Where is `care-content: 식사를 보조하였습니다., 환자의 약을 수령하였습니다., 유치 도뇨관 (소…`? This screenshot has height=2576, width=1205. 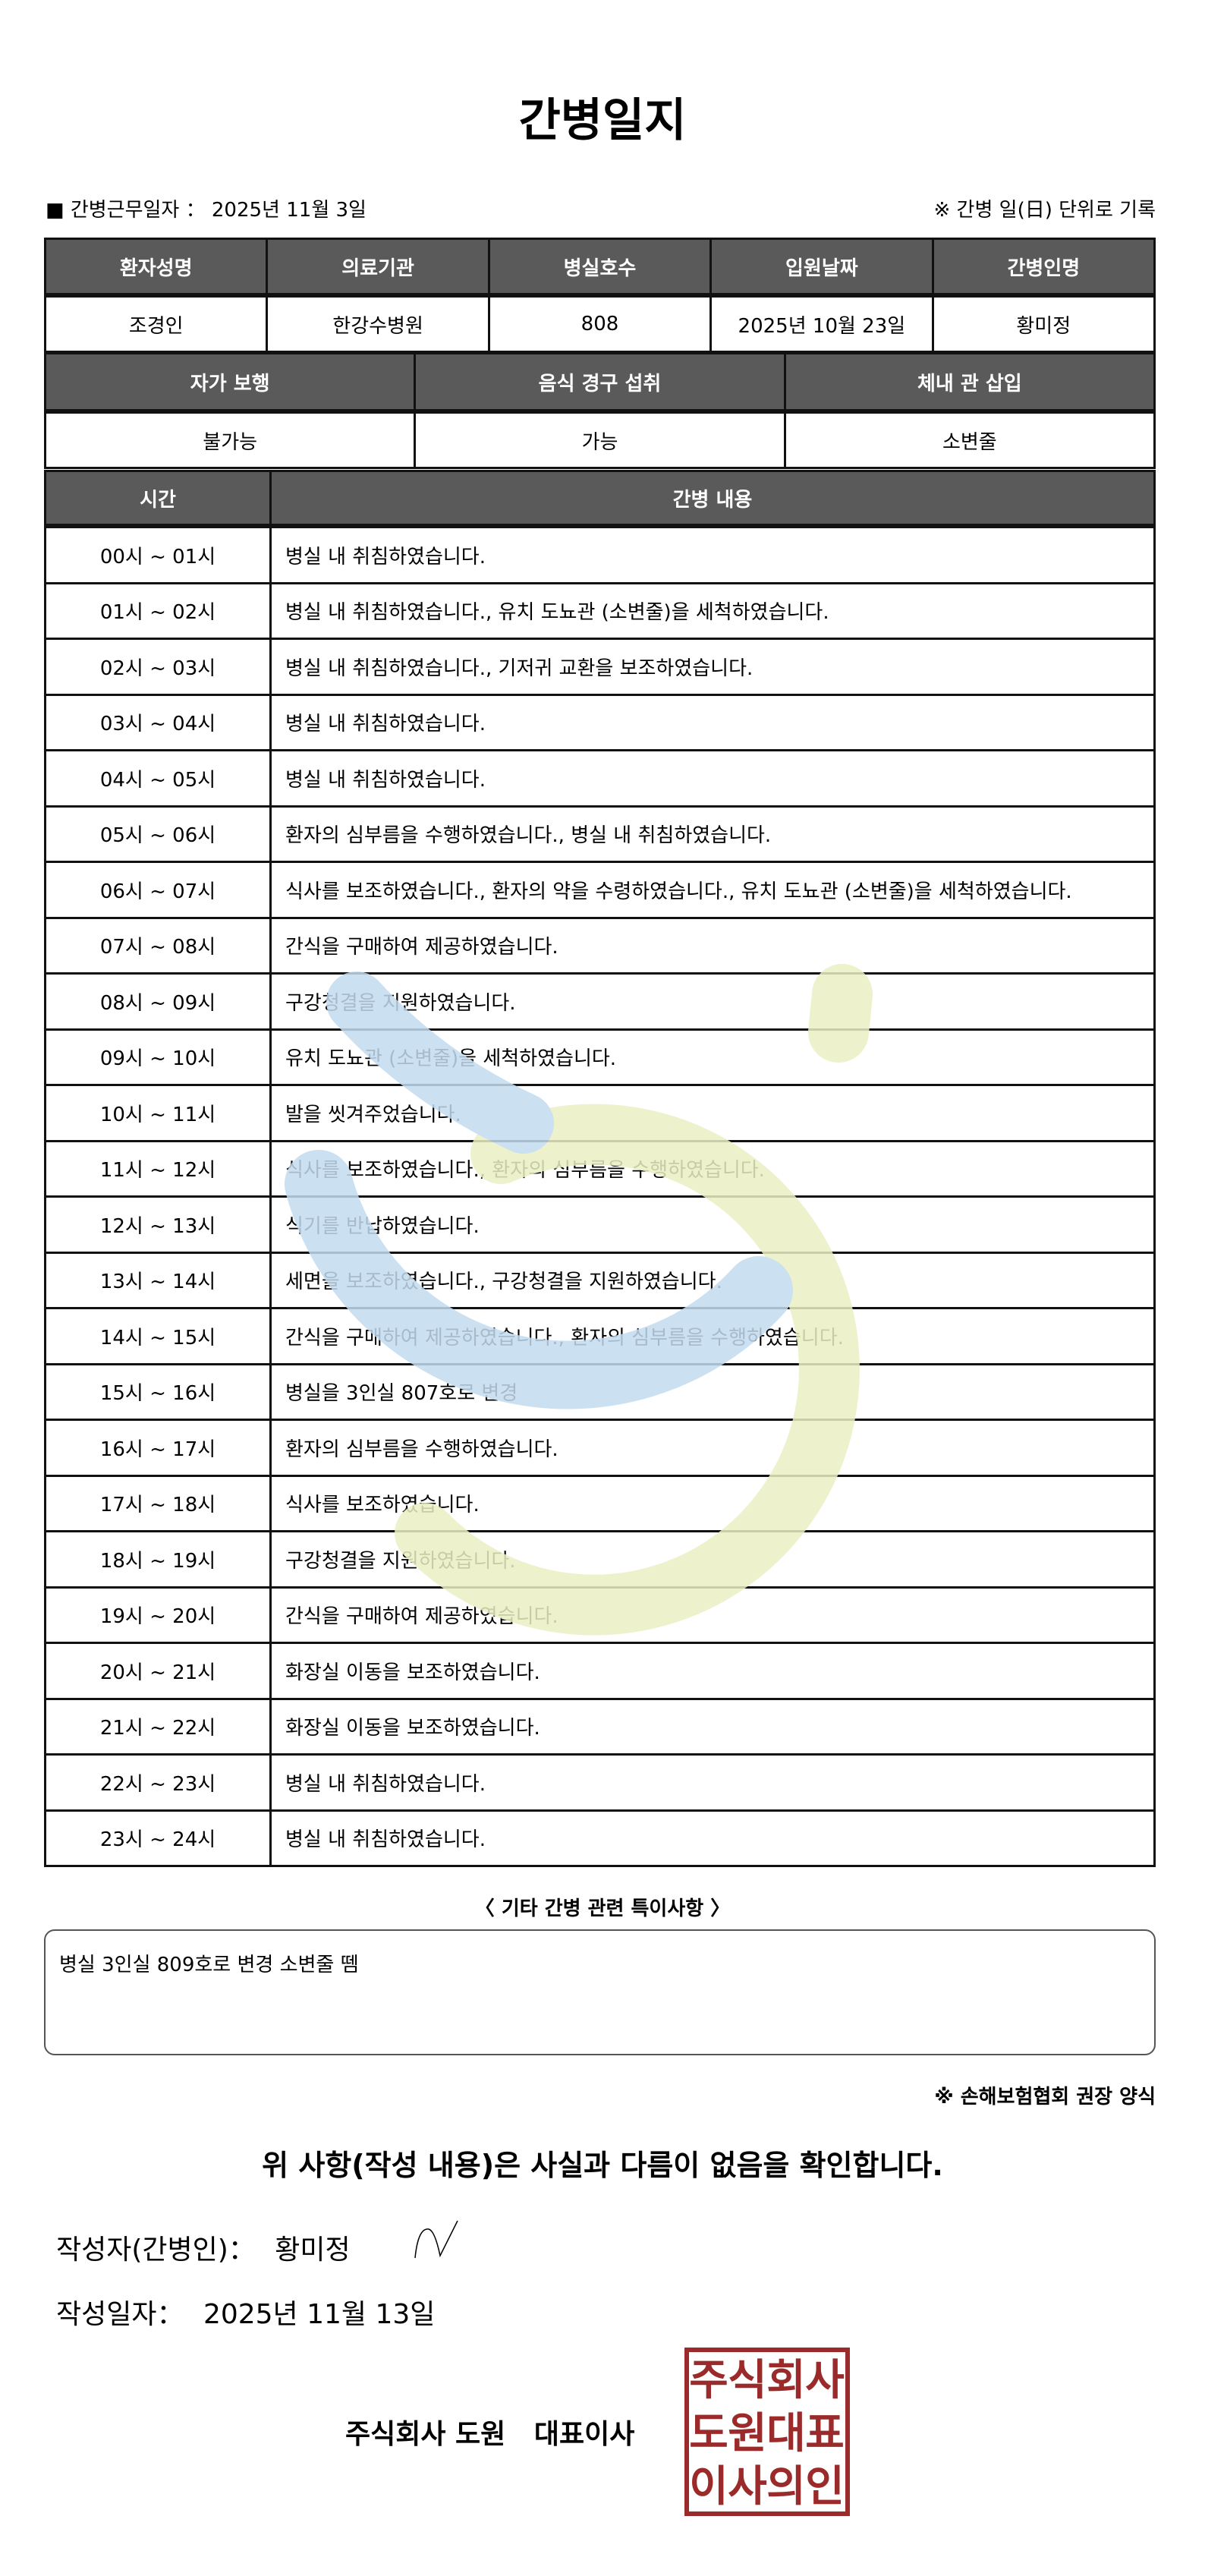 care-content: 식사를 보조하였습니다., 환자의 약을 수령하였습니다., 유치 도뇨관 (소… is located at coordinates (713, 890).